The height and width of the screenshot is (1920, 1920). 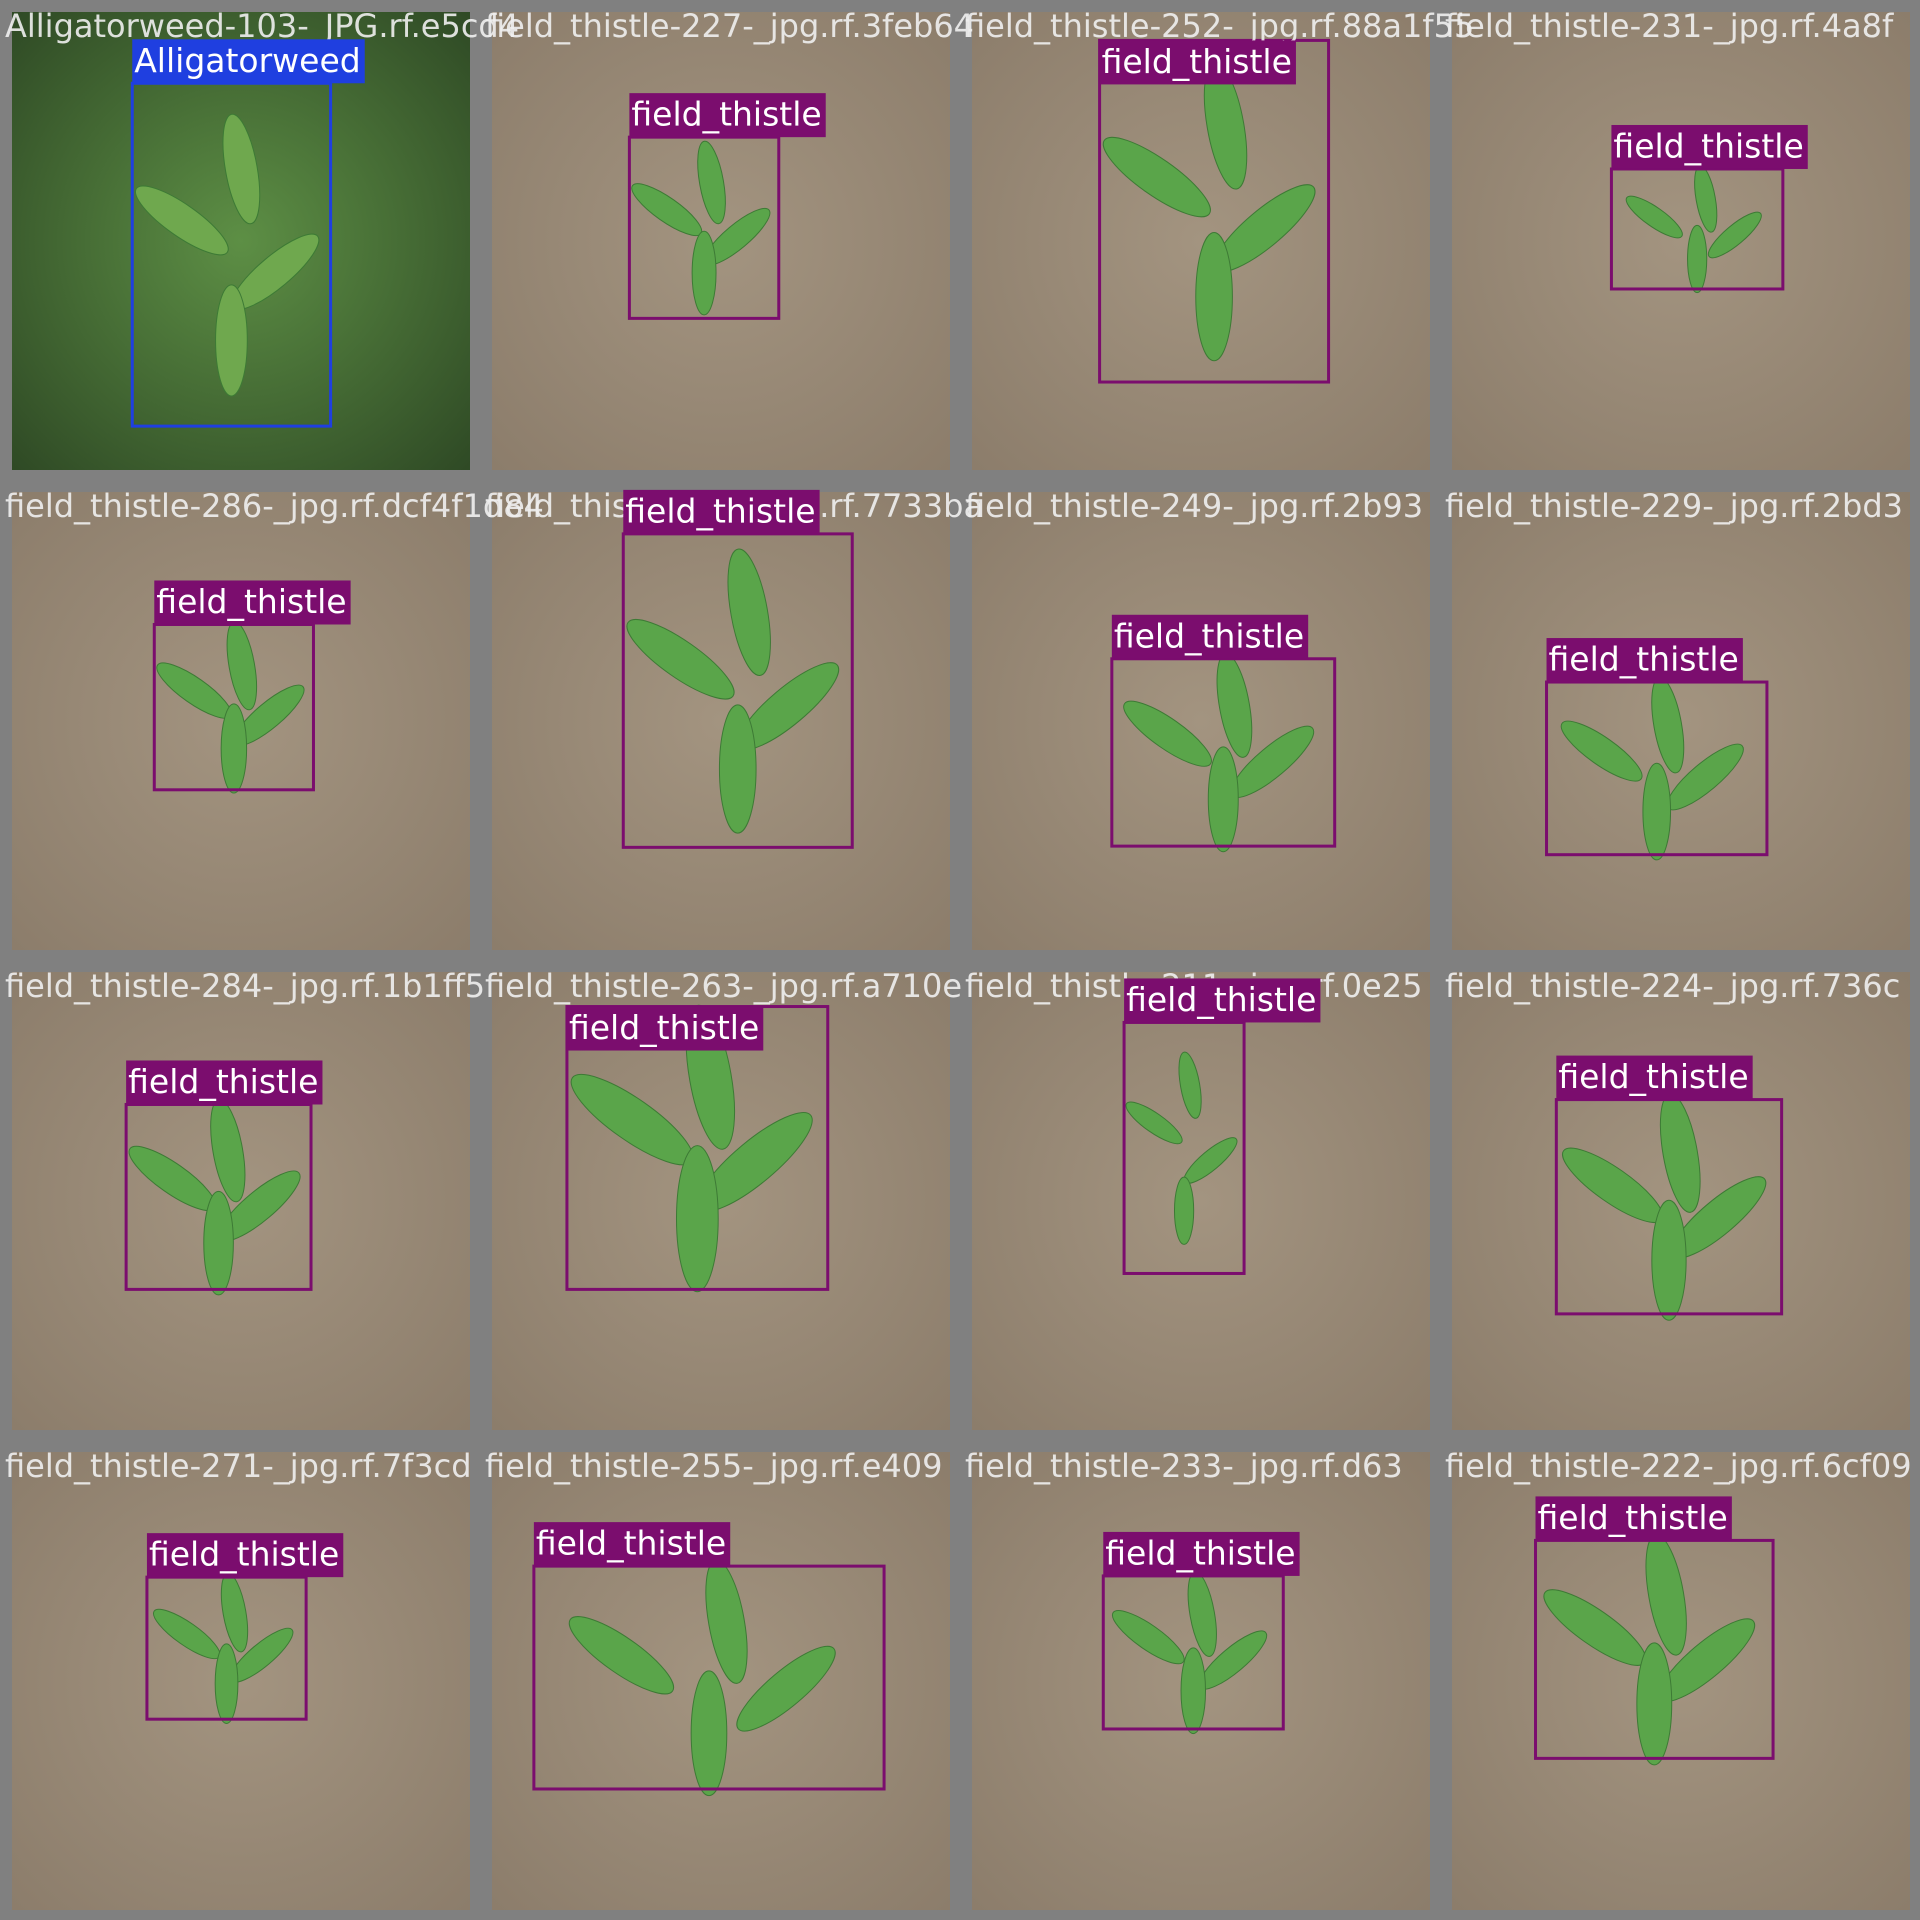 I want to click on bounding-box, so click(x=1697, y=229).